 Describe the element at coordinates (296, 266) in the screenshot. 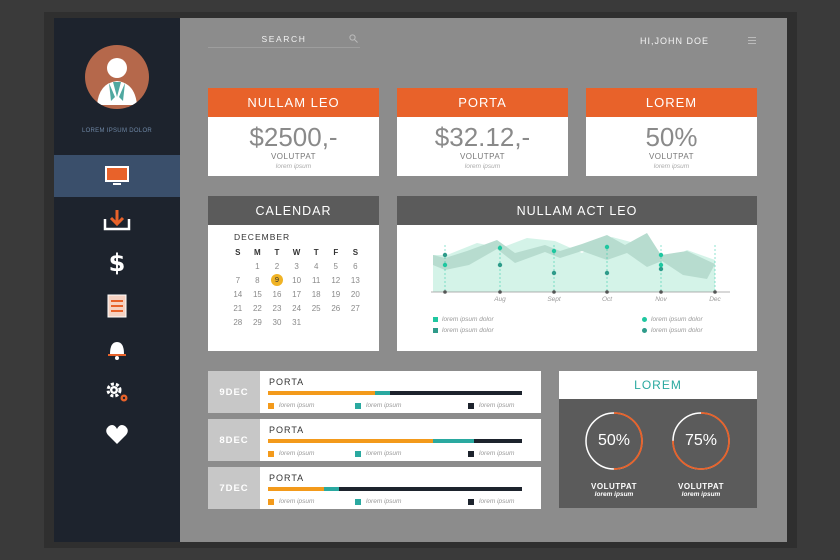

I see `calendar-day: 3` at that location.